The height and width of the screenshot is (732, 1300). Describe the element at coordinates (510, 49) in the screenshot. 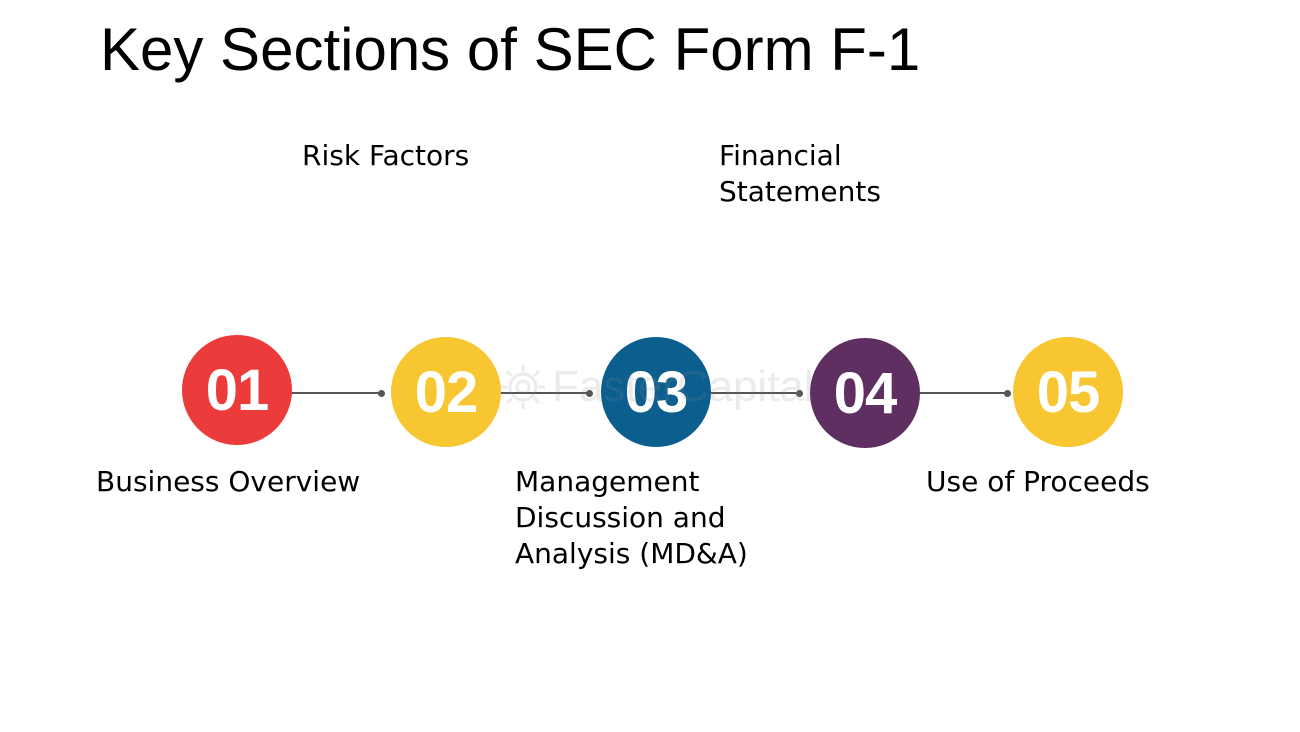

I see `page-title: Key Sections of SEC Form F-1` at that location.